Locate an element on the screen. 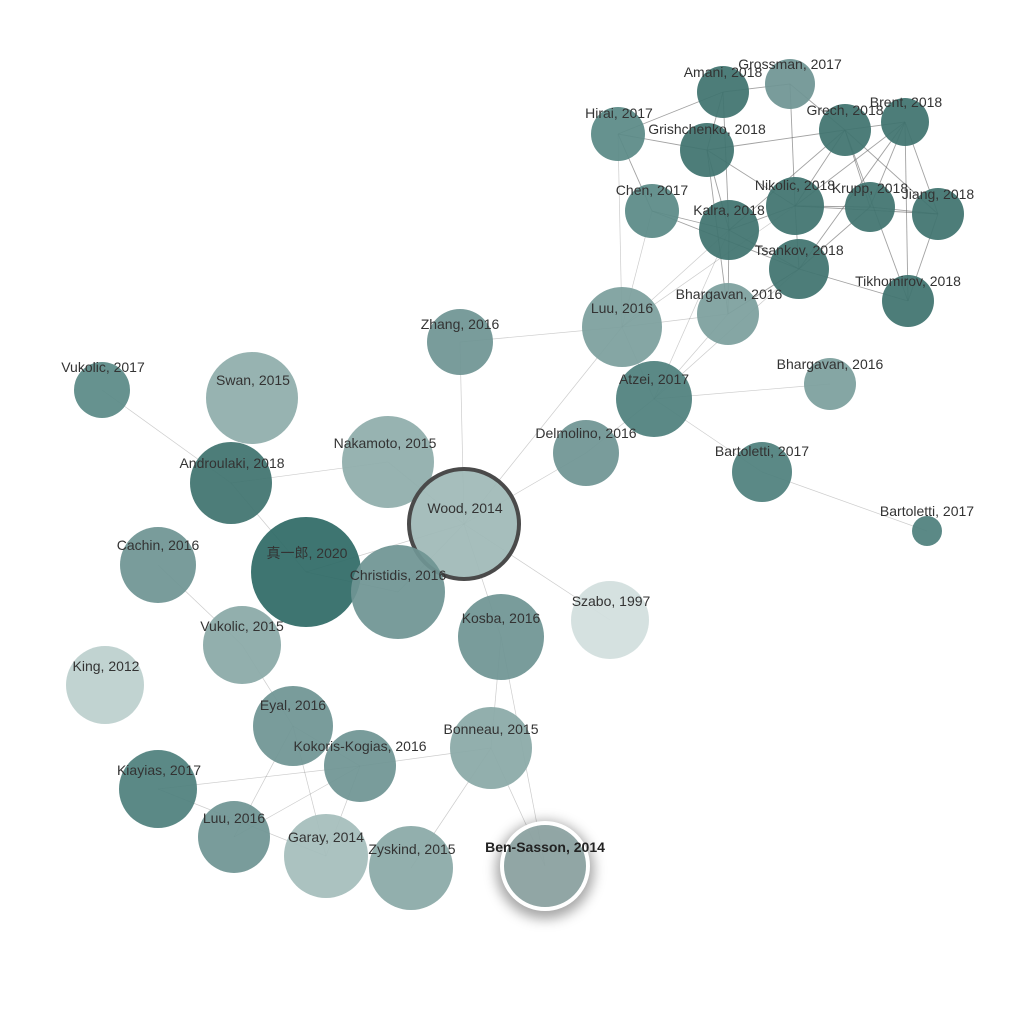 The width and height of the screenshot is (1024, 1024). node-bartoletti2017a is located at coordinates (762, 472).